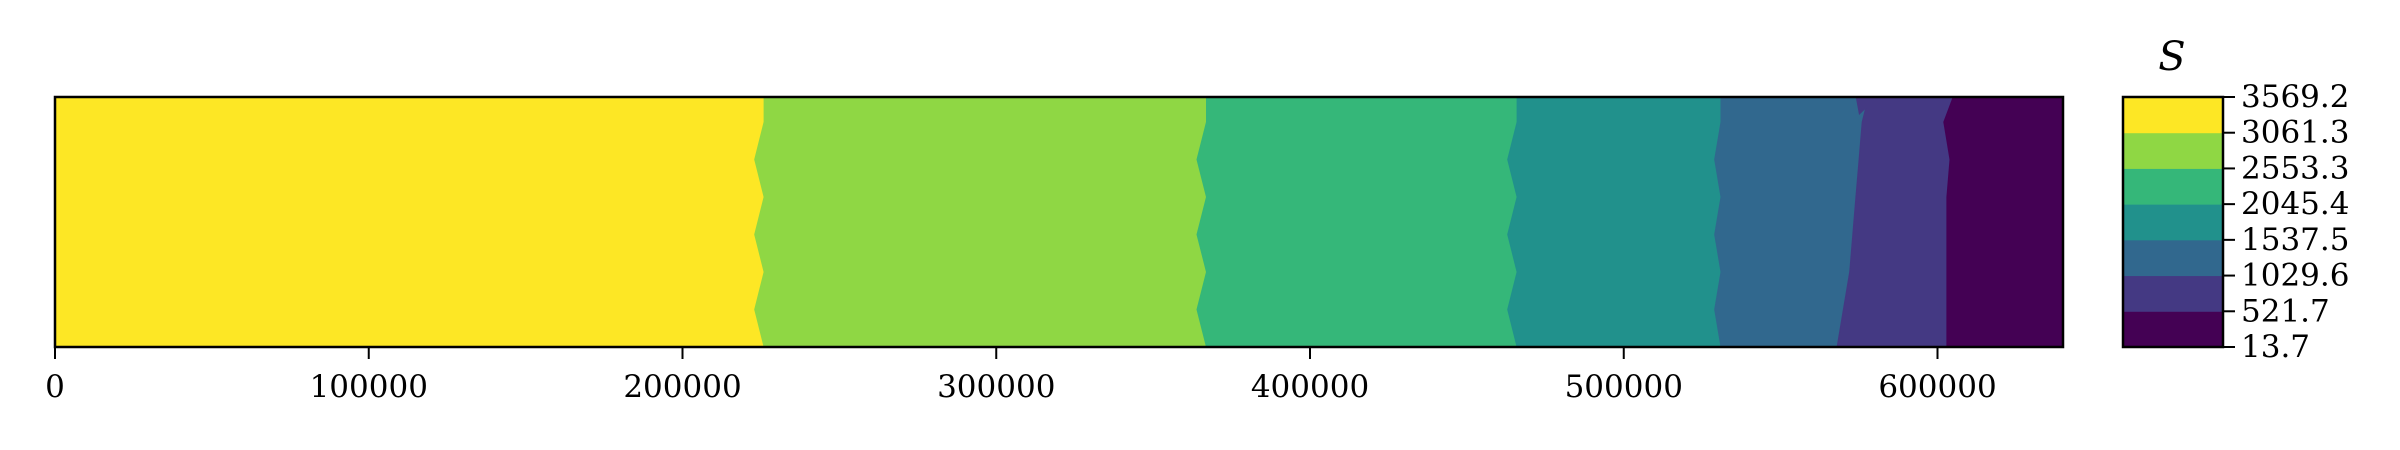 The height and width of the screenshot is (450, 2400). Describe the element at coordinates (55, 387) in the screenshot. I see `x-tick-label: 0` at that location.